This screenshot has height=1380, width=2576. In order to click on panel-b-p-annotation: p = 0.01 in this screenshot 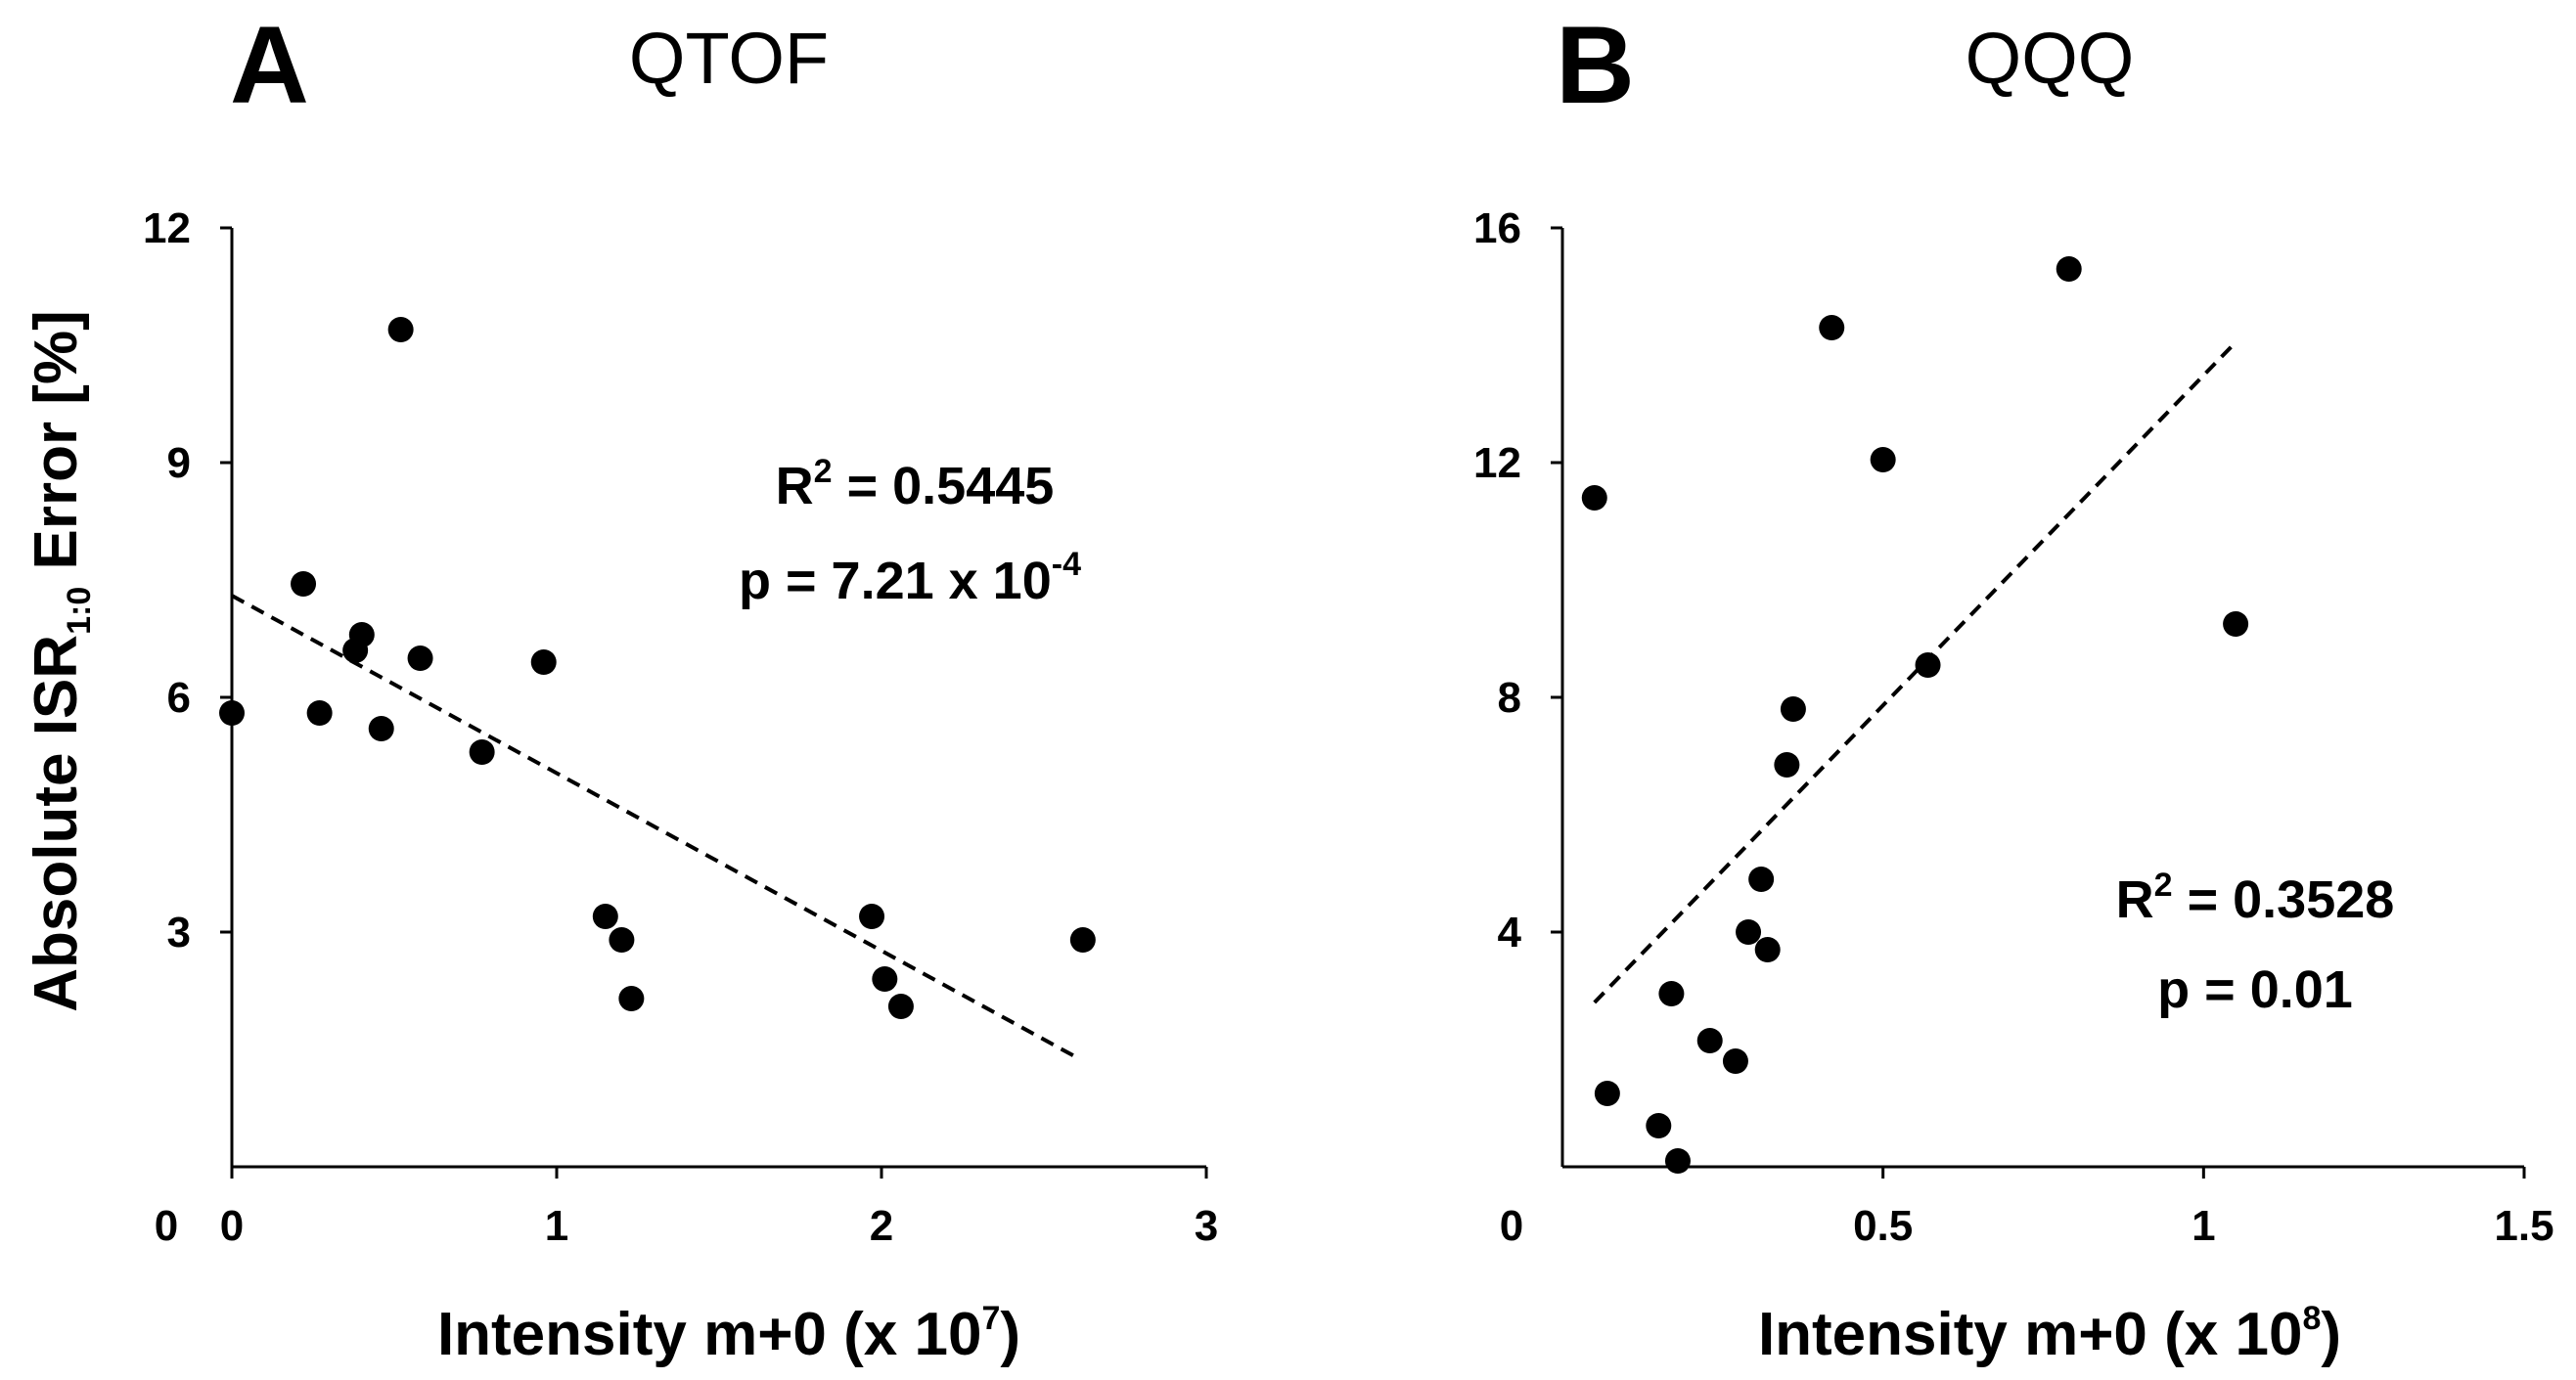, I will do `click(2255, 990)`.